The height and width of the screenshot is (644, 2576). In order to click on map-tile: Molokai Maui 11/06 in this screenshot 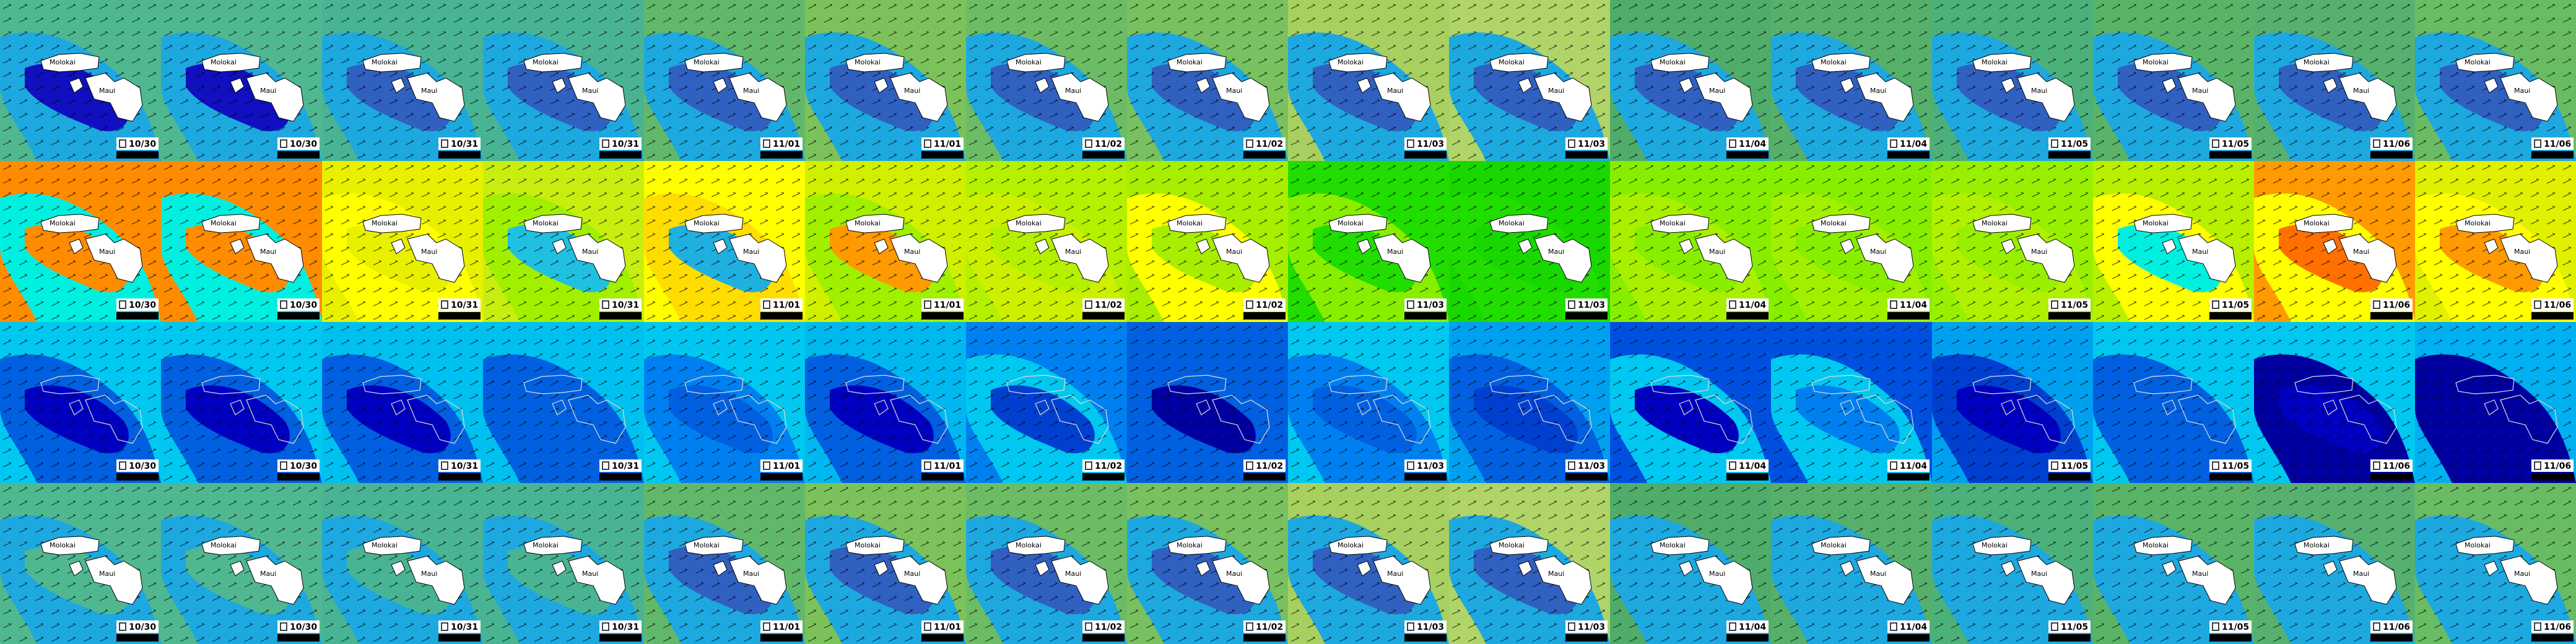, I will do `click(2495, 241)`.